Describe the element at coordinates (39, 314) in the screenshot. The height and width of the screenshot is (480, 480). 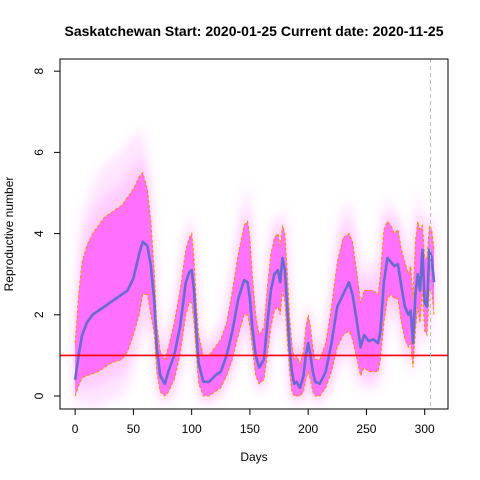
I see `y-tick-label: 2` at that location.